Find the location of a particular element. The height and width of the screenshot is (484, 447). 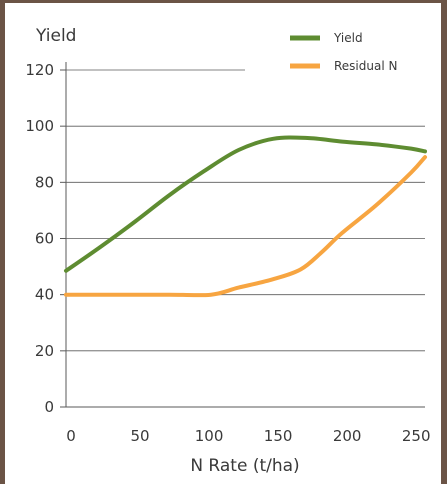

x-tick-label-0: 0 is located at coordinates (71, 436).